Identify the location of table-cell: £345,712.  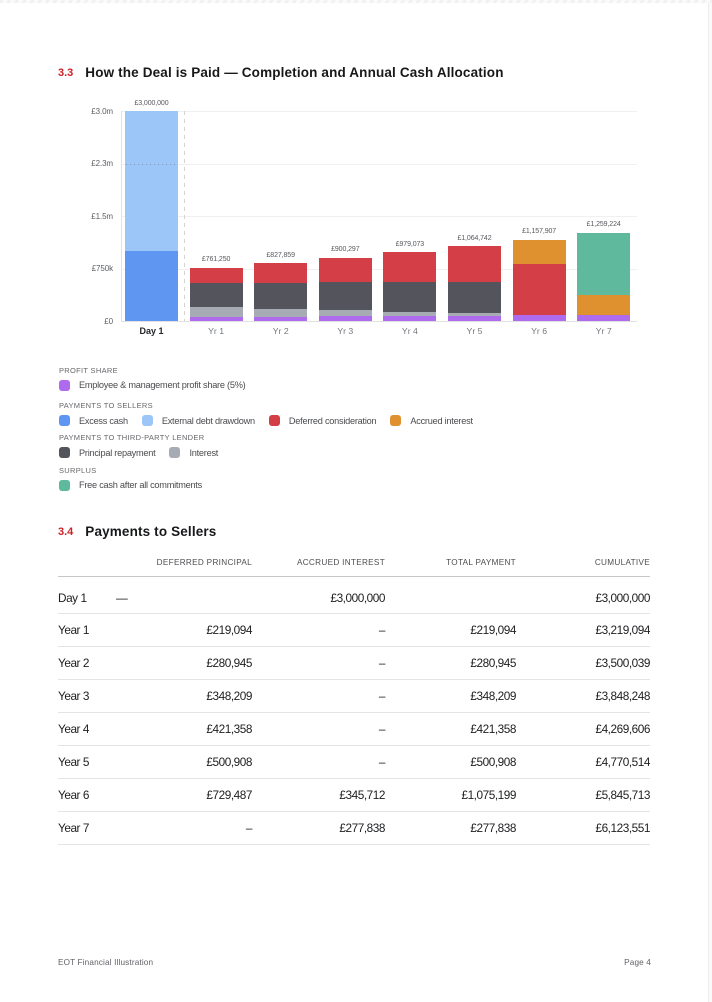
(318, 795).